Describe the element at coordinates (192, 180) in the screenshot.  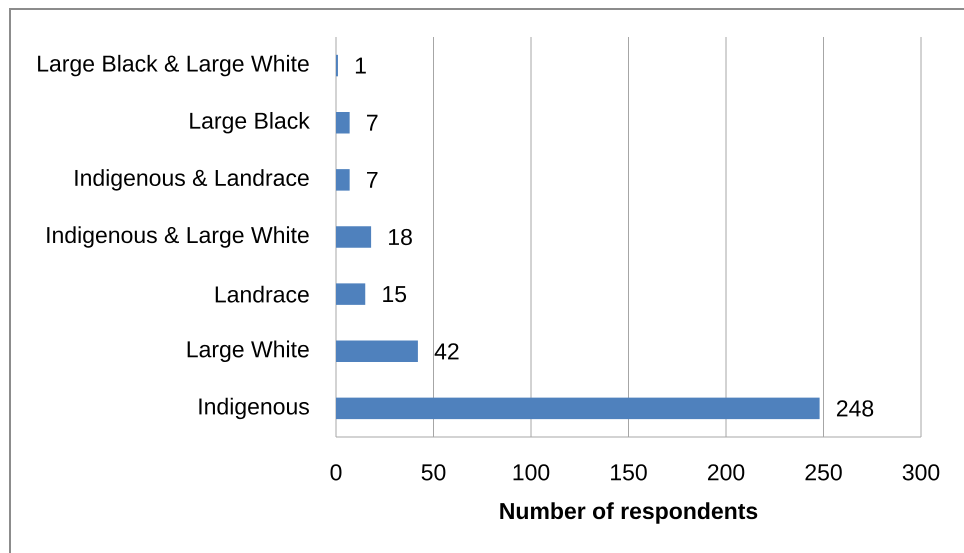
I see `y-tick-label: Indigenous & Landrace` at that location.